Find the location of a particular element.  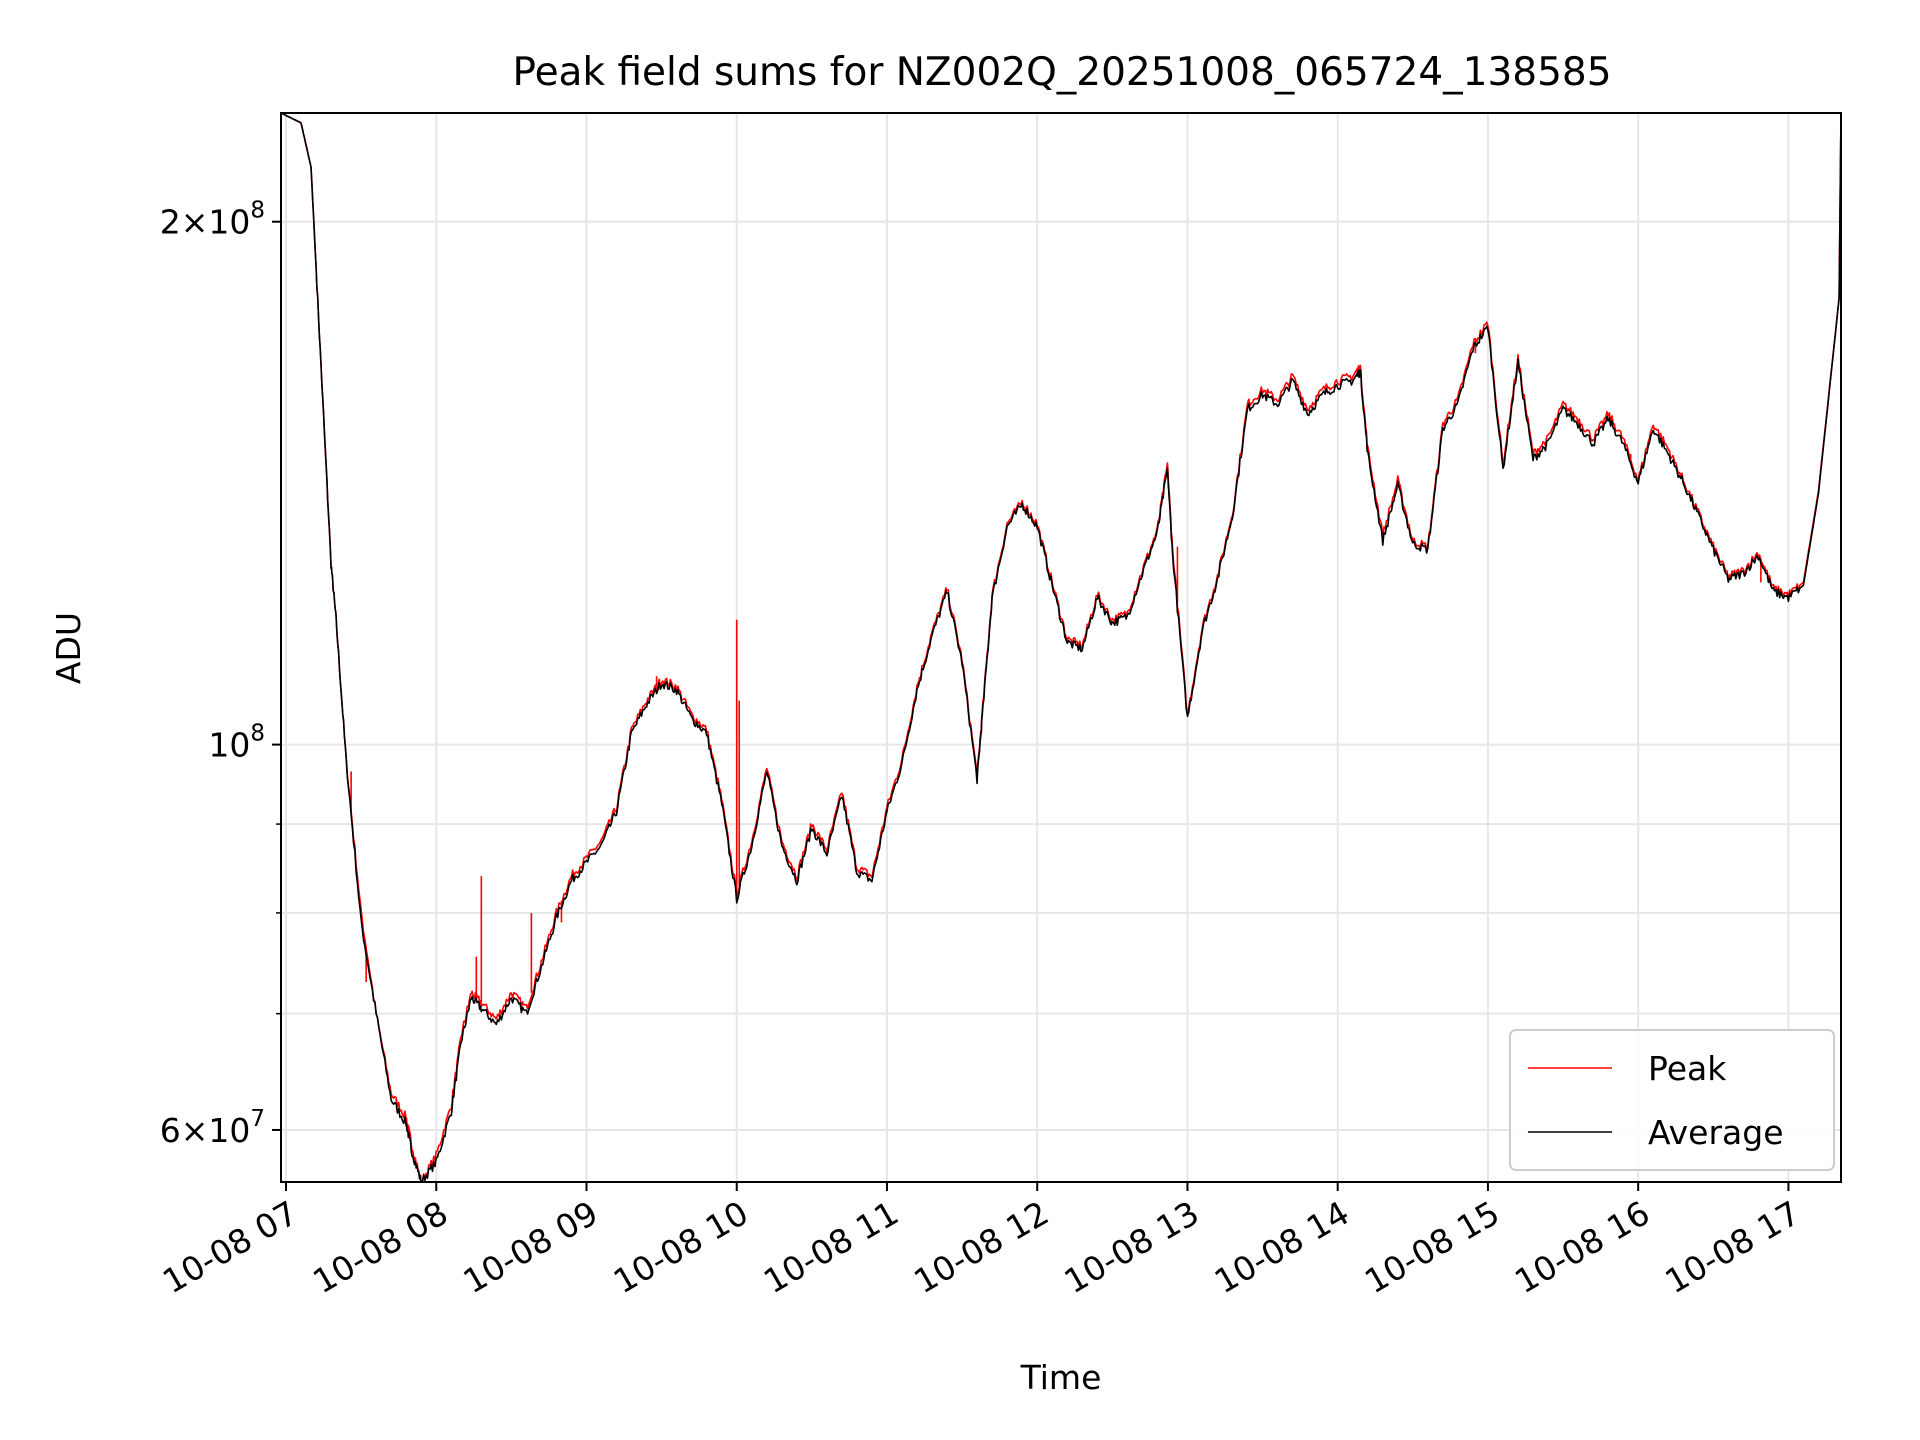

legend-label-peak: Peak is located at coordinates (1687, 1068).